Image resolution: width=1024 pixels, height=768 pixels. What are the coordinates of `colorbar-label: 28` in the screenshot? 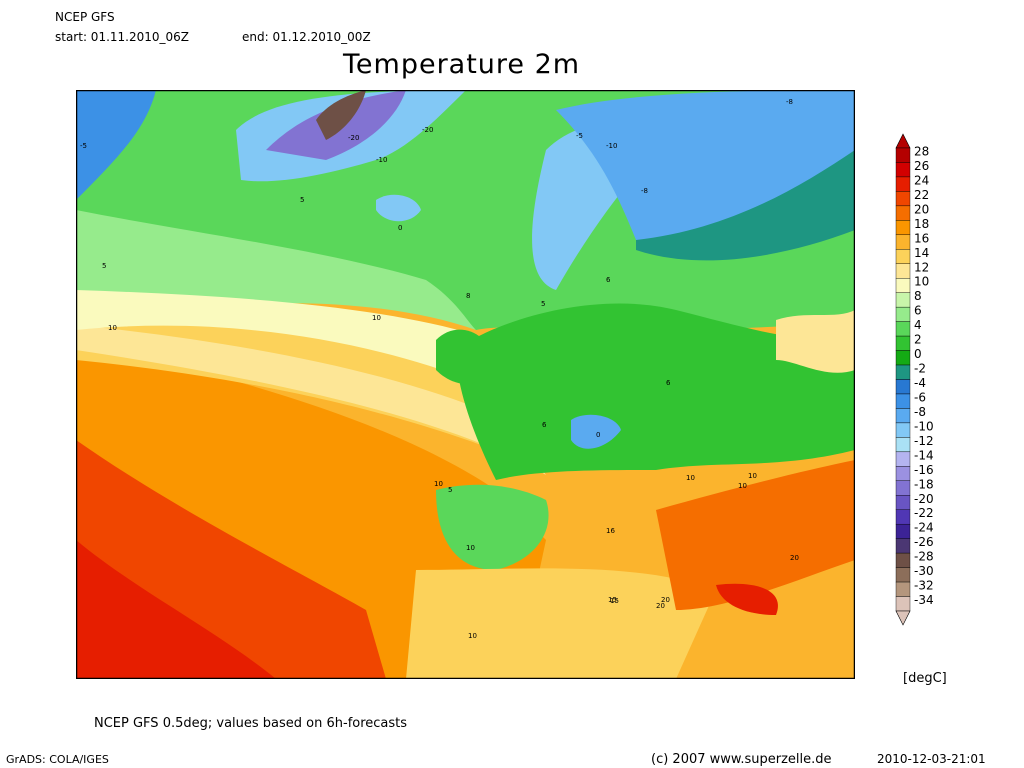 It's located at (921, 152).